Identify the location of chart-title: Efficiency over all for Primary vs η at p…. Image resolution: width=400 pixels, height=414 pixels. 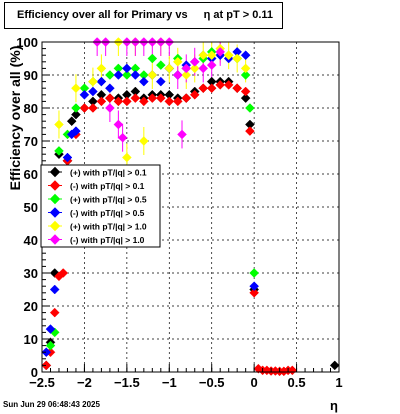
(143, 15).